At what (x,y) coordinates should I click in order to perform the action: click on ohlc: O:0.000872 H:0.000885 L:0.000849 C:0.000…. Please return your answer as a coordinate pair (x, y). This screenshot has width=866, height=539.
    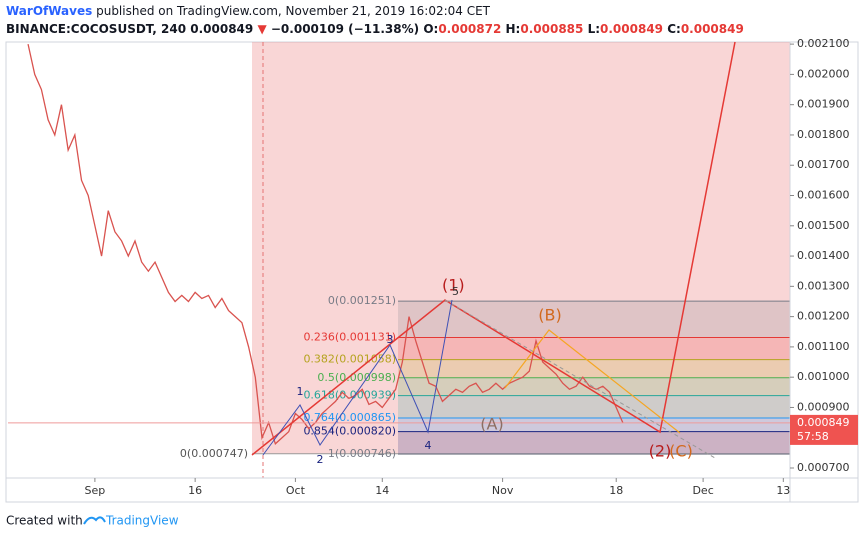
    Looking at the image, I should click on (583, 29).